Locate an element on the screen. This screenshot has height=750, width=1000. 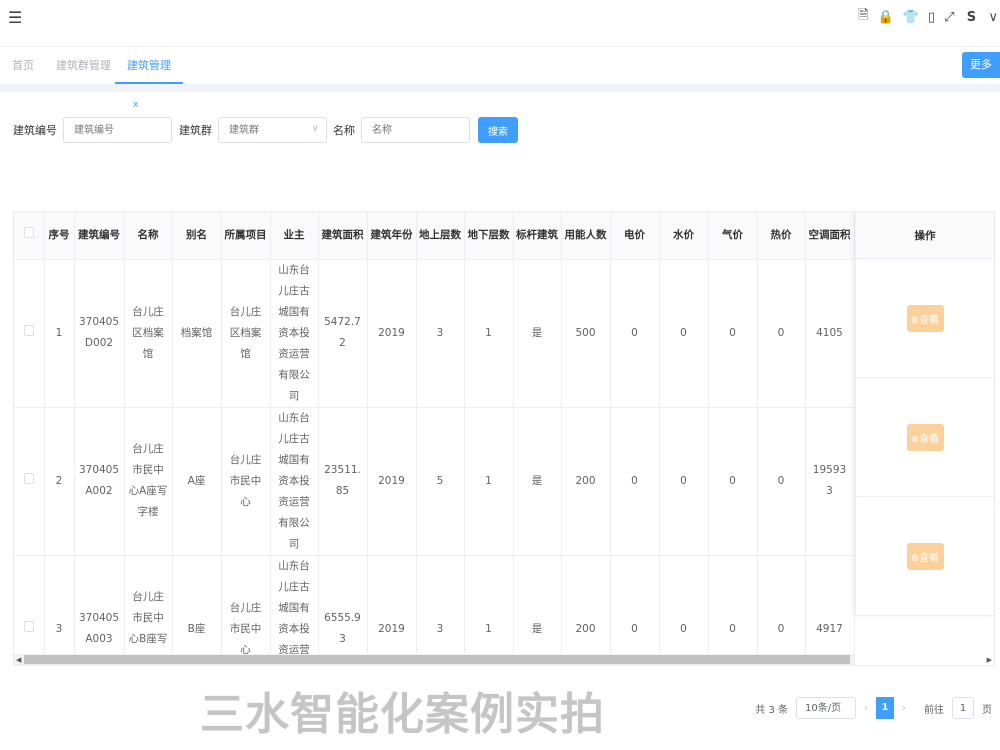
scroll-left-icon: ◀ is located at coordinates (19, 660).